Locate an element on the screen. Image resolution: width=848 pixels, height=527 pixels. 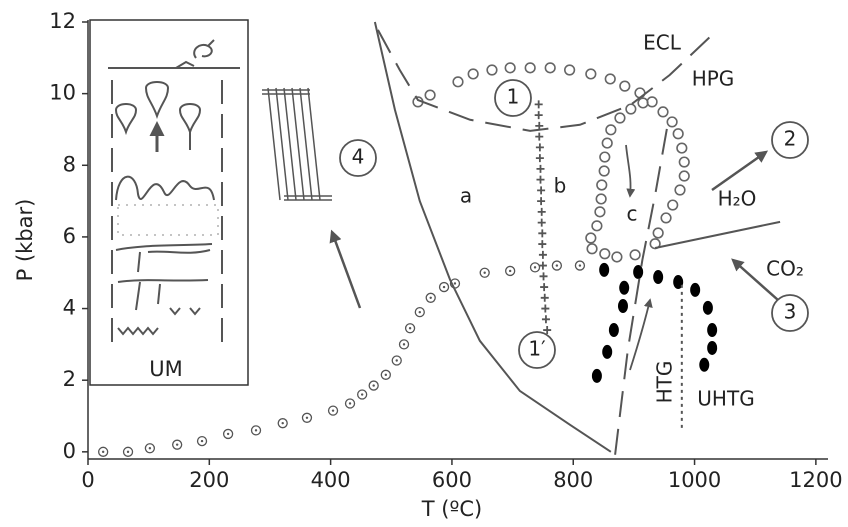
annotation: 2 is located at coordinates (790, 139).